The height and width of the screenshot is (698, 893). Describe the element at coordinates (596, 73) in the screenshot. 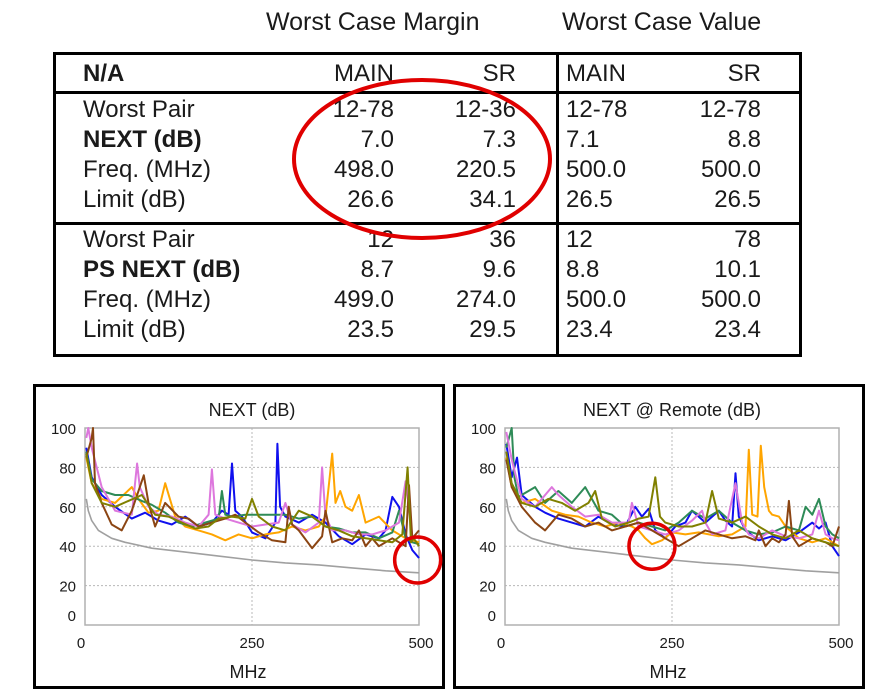

I see `header-value-main: MAIN` at that location.